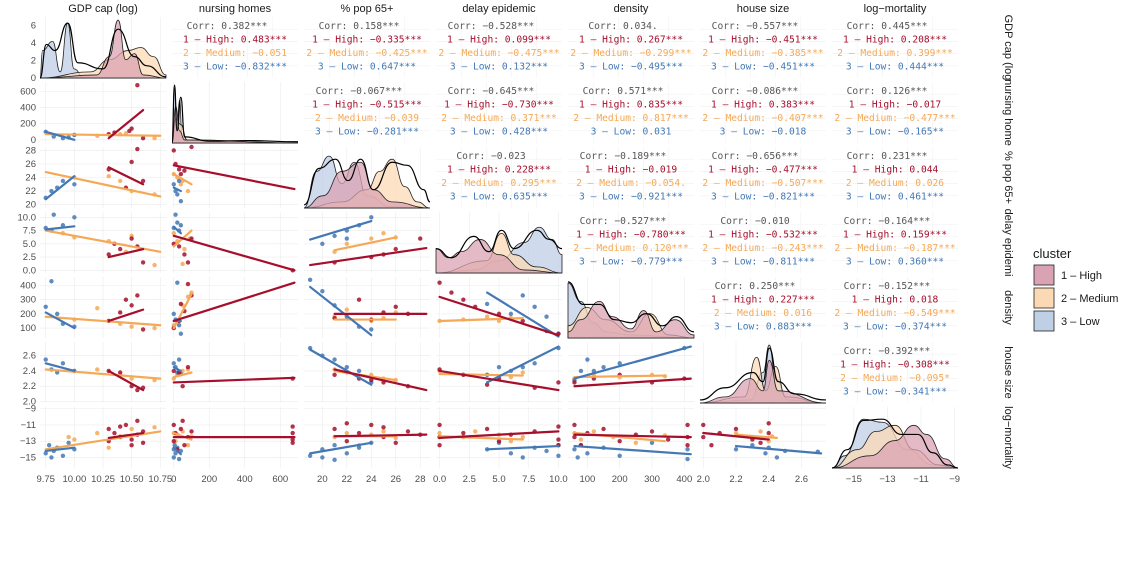 The height and width of the screenshot is (567, 1144). I want to click on corr-label-4-5-2: 2 – Medium: 0.016, so click(763, 313).